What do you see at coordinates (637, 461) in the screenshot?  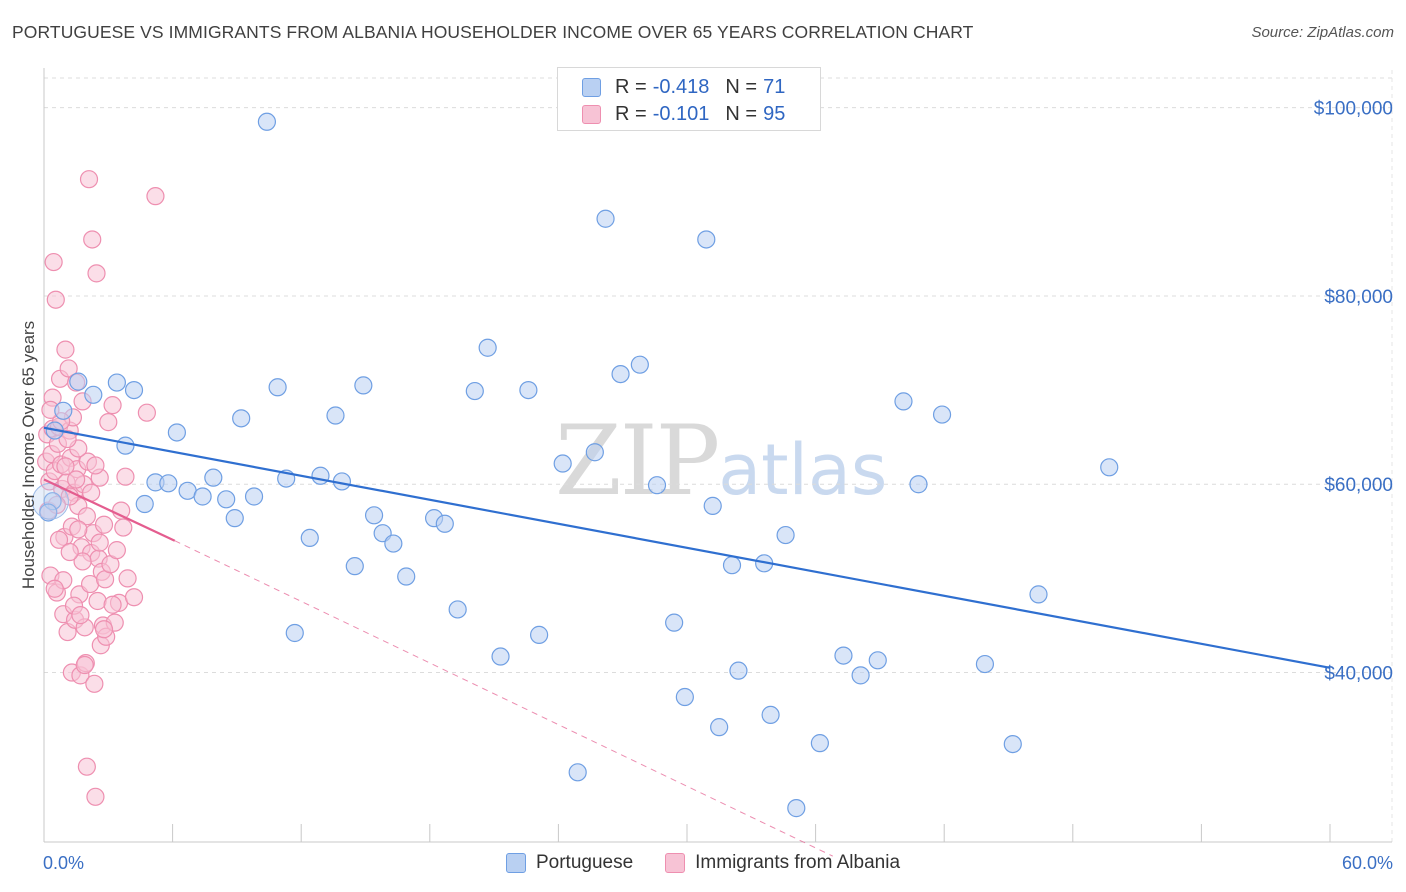 I see `watermark-zip: ZIP` at bounding box center [637, 461].